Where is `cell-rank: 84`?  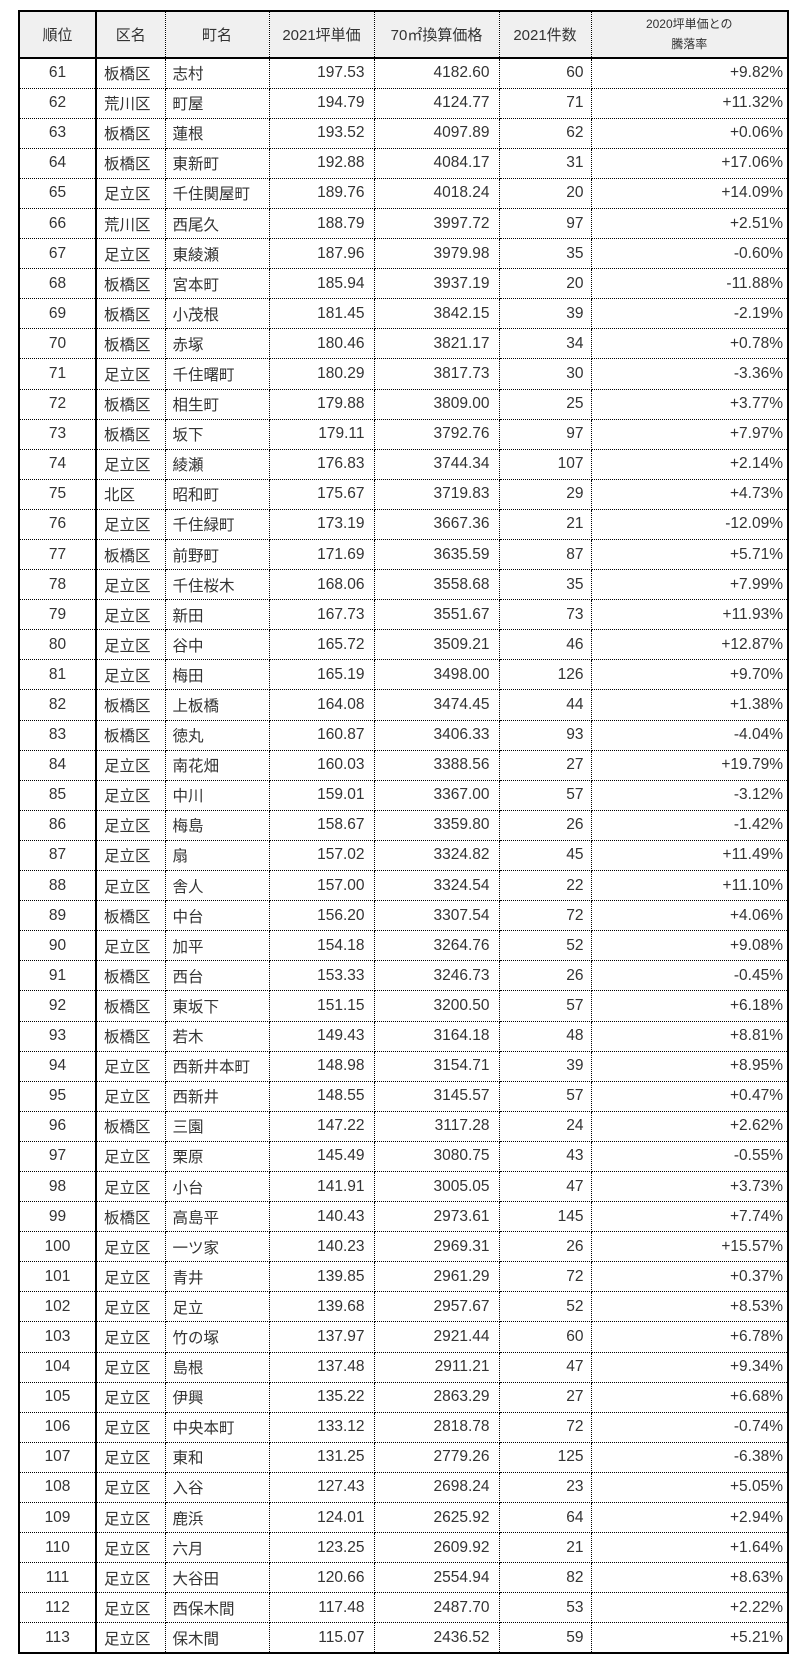
cell-rank: 84 is located at coordinates (57, 765).